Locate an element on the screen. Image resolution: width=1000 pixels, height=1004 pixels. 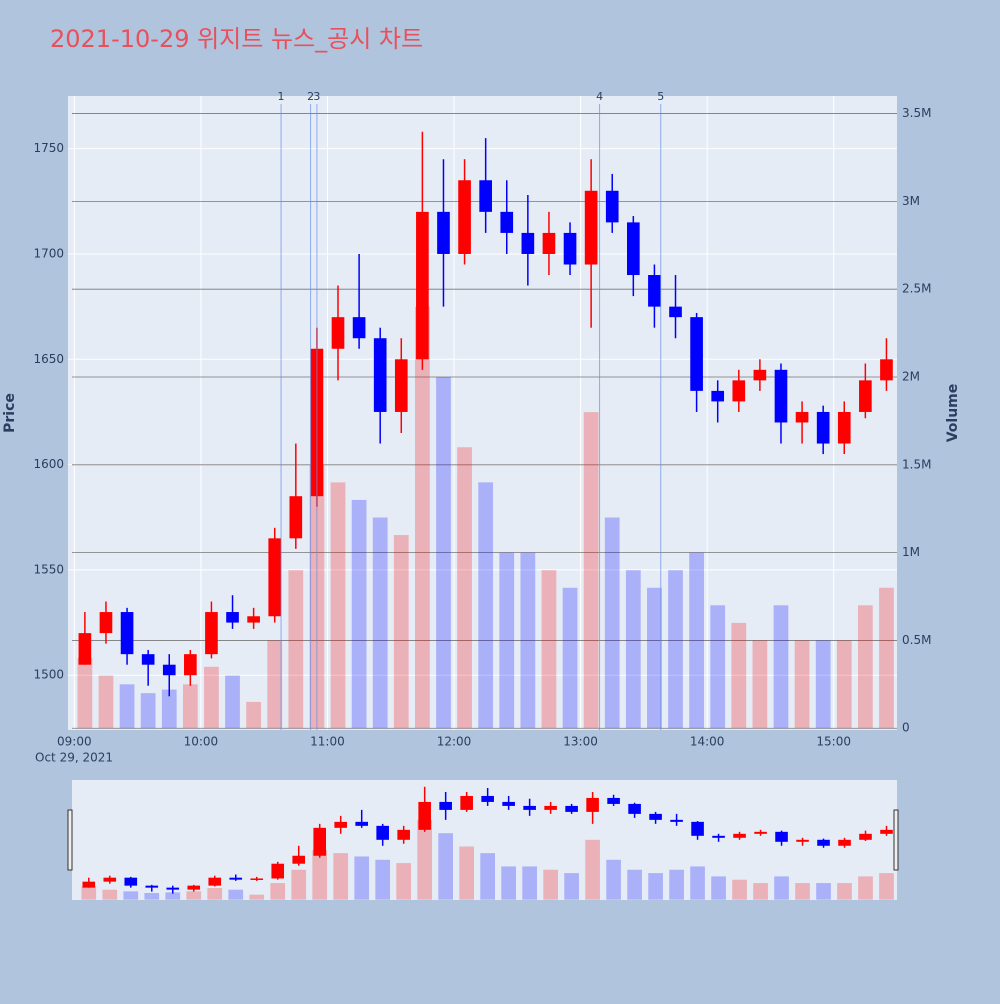
annotation-label: 3 is located at coordinates (316, 96).